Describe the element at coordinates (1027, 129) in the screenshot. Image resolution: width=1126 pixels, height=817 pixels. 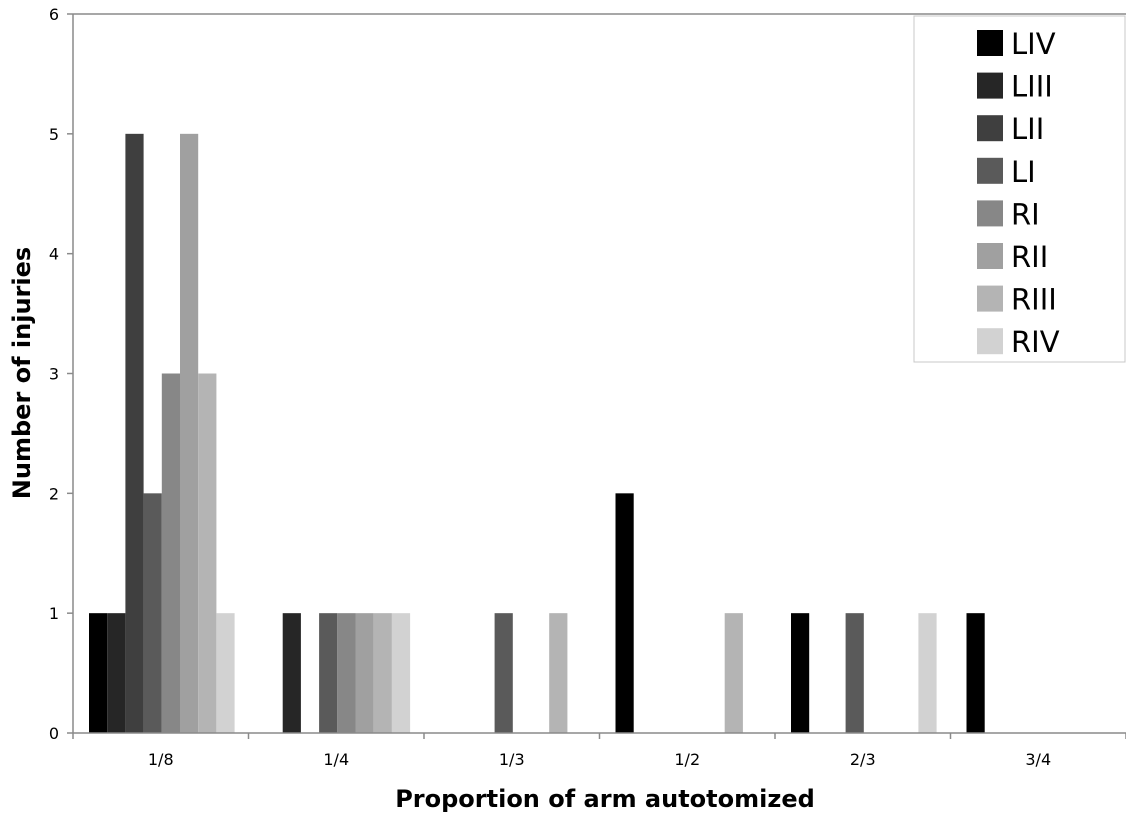
I see `legend-label-lii: LII` at that location.